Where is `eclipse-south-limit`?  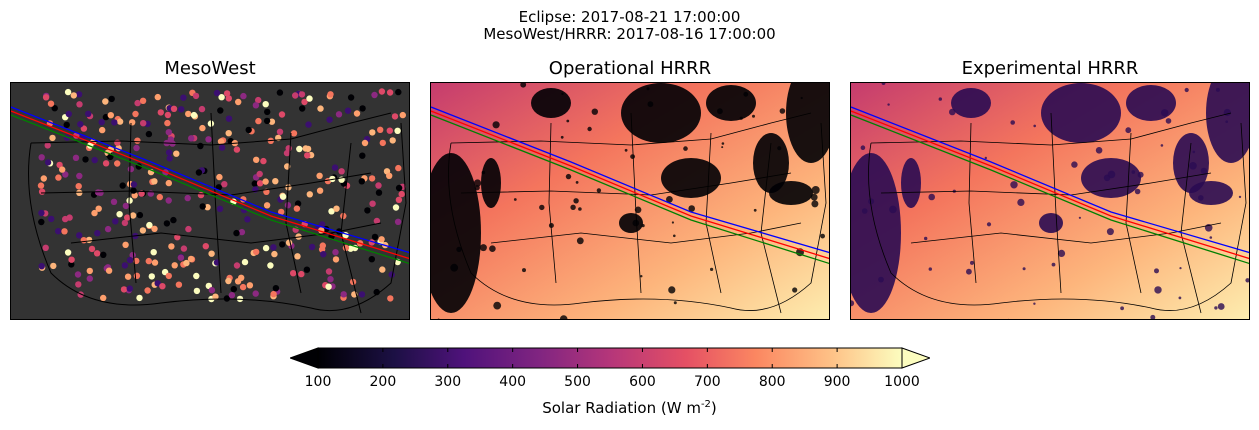
eclipse-south-limit is located at coordinates (210, 189).